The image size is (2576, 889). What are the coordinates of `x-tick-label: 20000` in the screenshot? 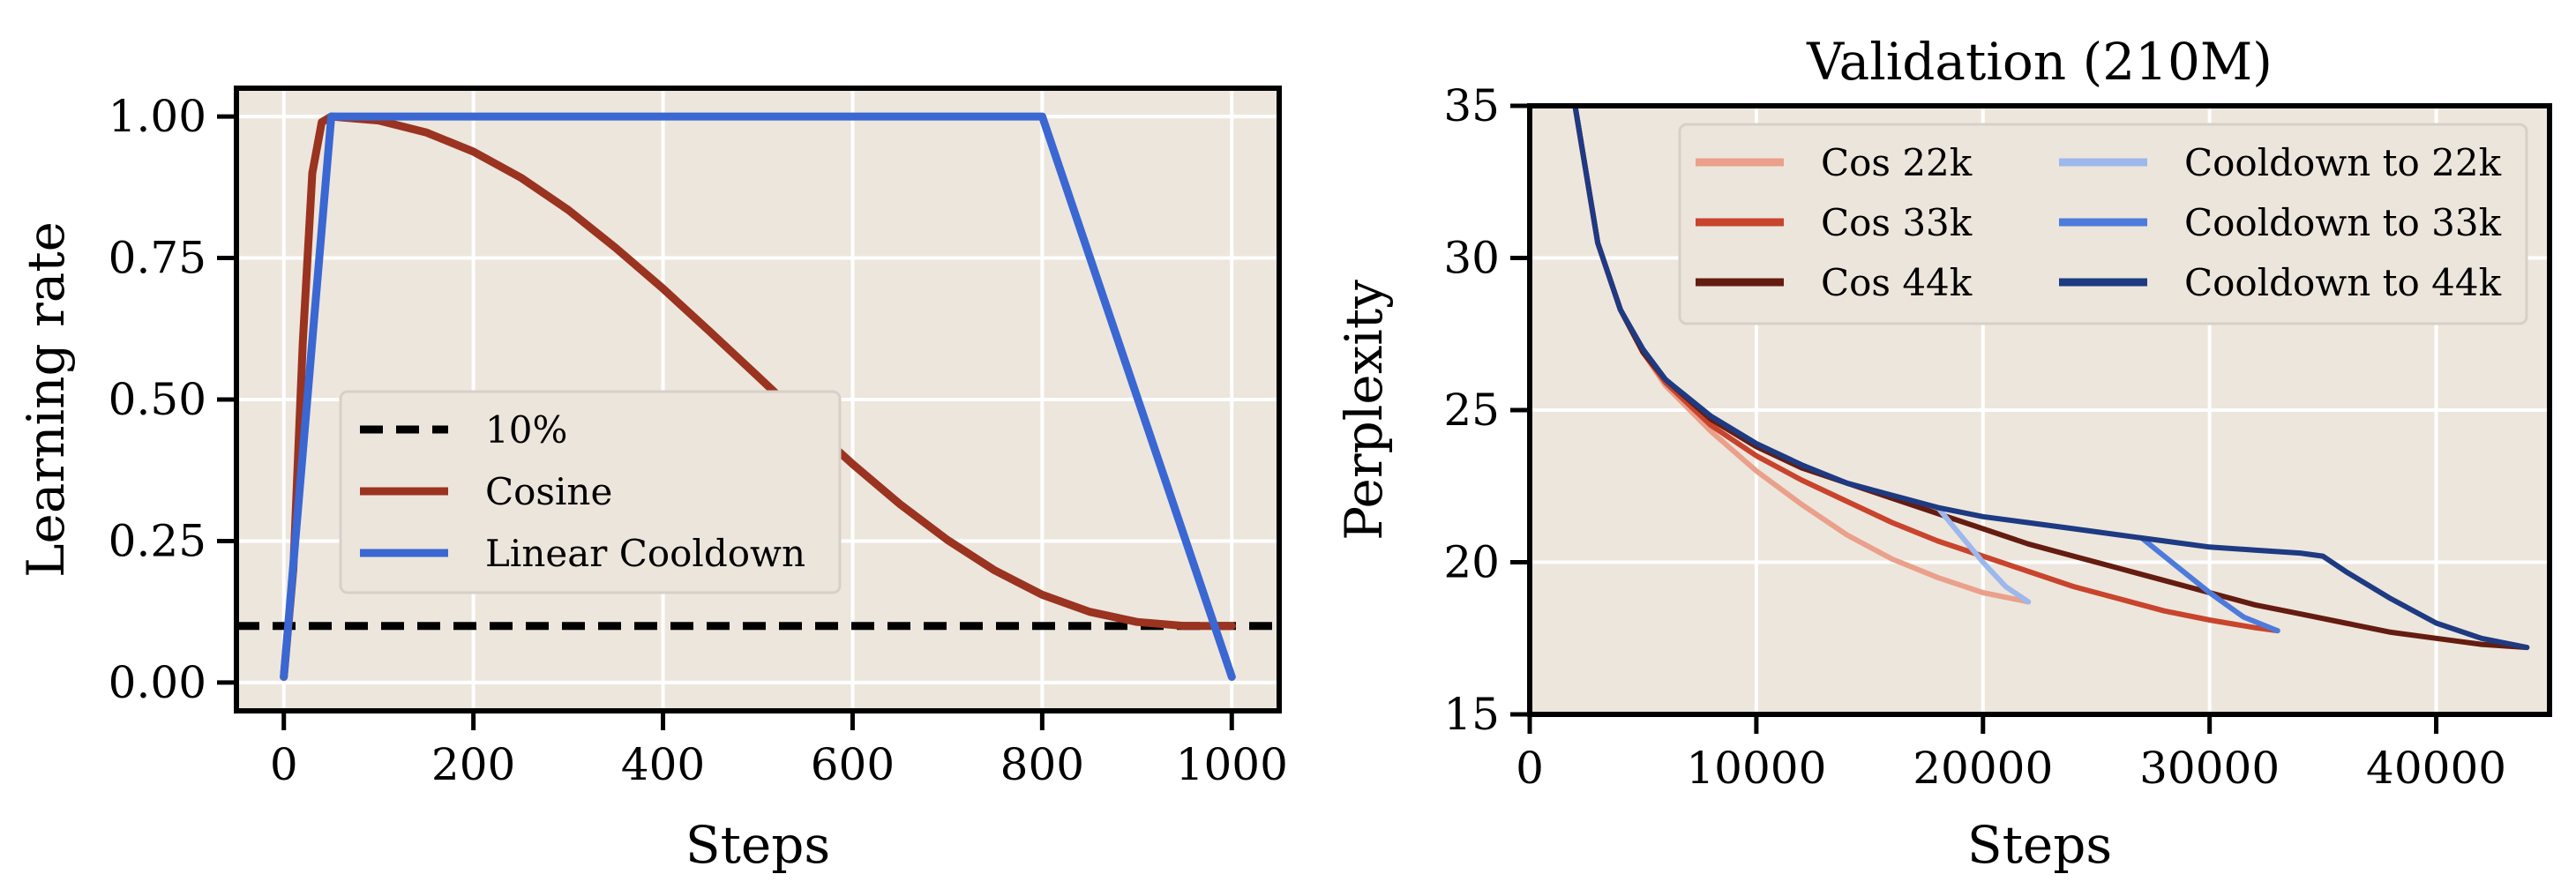 It's located at (1983, 768).